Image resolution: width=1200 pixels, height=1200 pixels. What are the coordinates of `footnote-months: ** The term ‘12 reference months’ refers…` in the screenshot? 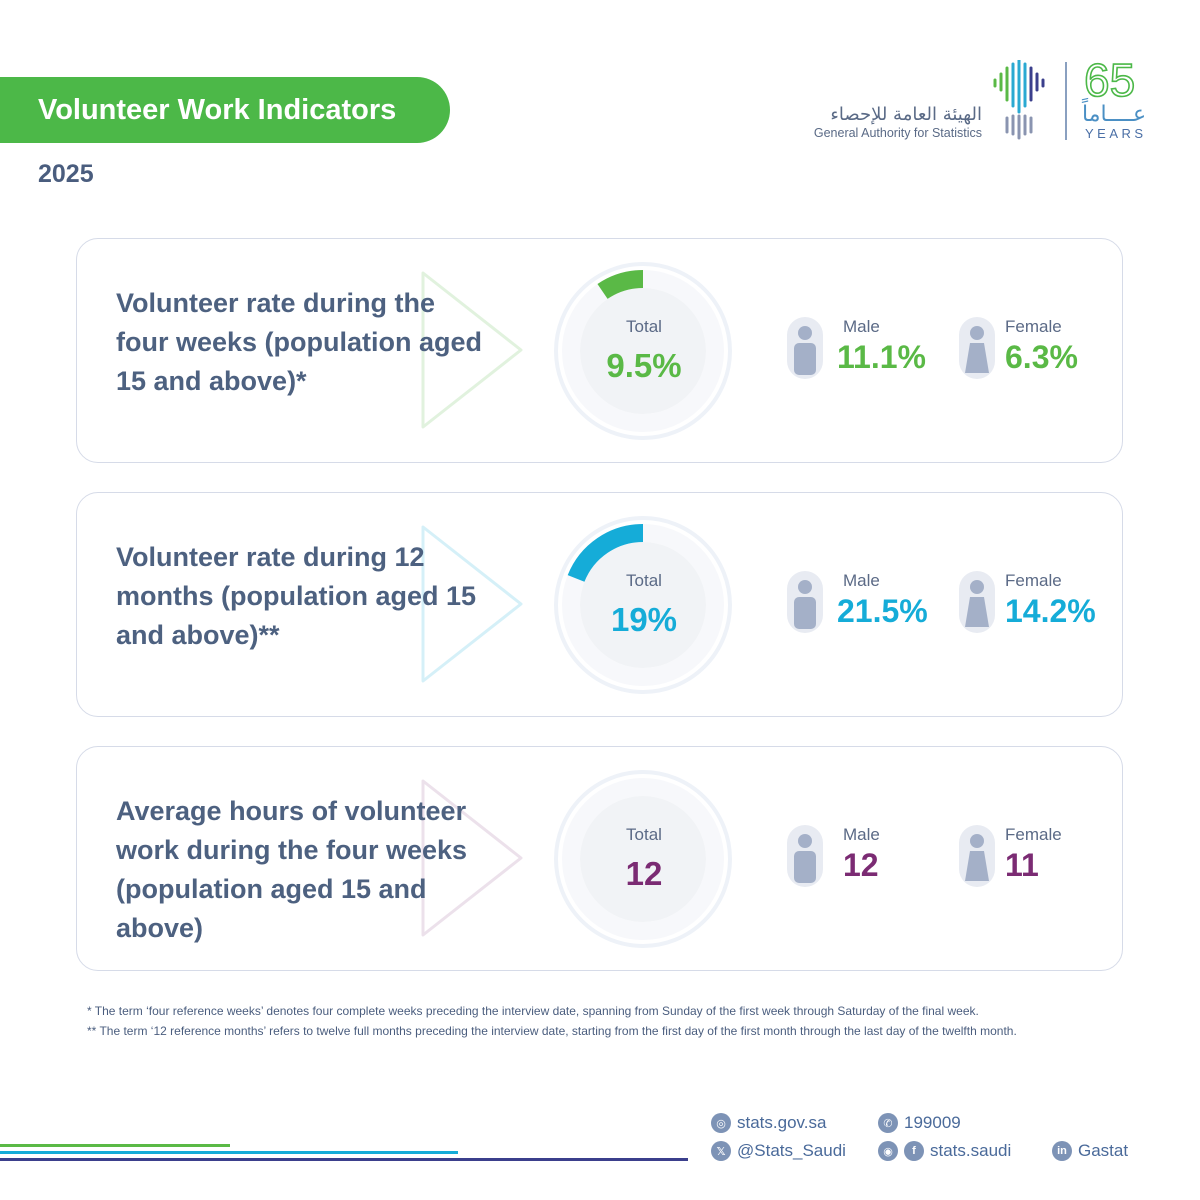 It's located at (552, 1031).